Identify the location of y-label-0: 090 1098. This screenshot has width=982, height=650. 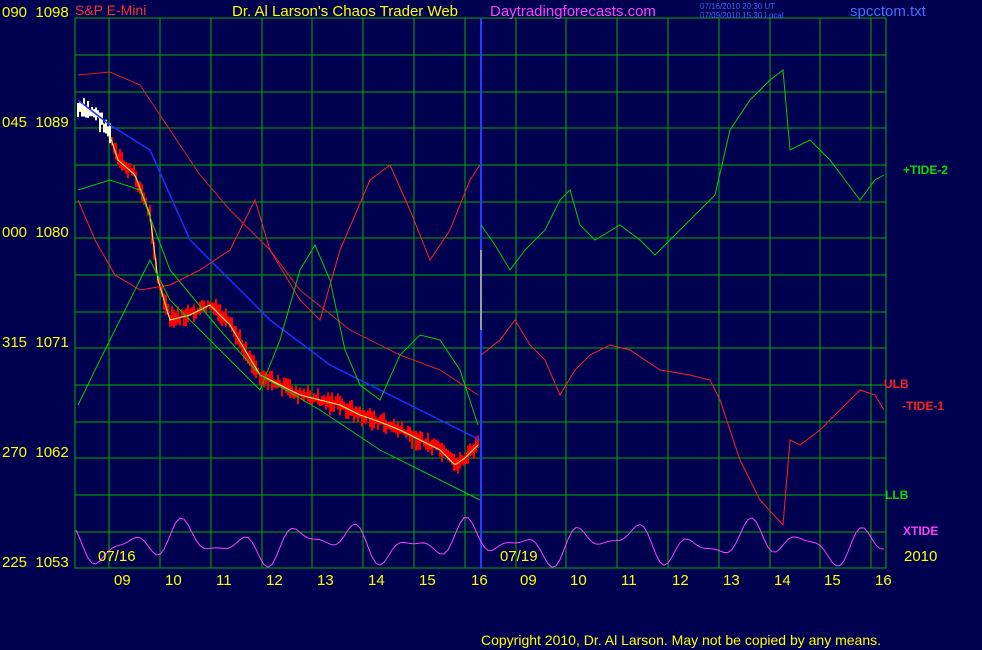
(35, 12).